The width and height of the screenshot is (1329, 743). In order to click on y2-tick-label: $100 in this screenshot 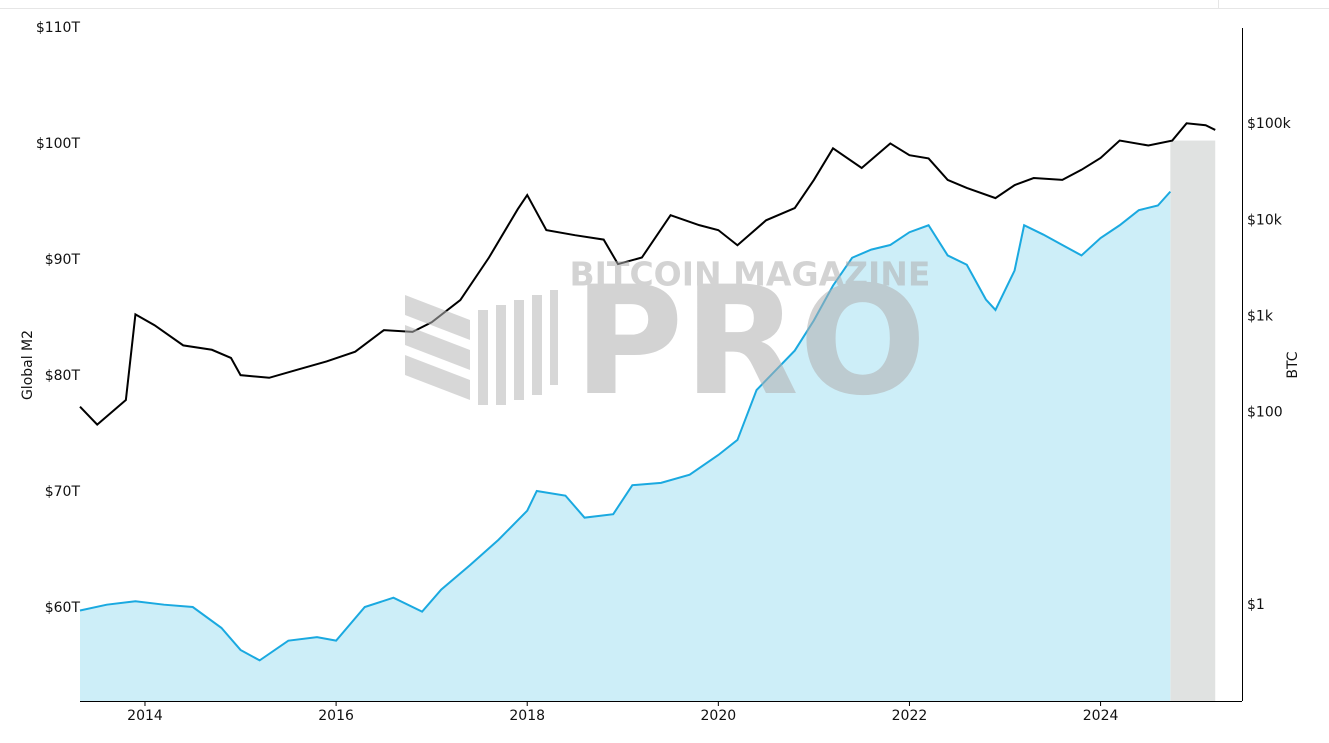, I will do `click(1265, 413)`.